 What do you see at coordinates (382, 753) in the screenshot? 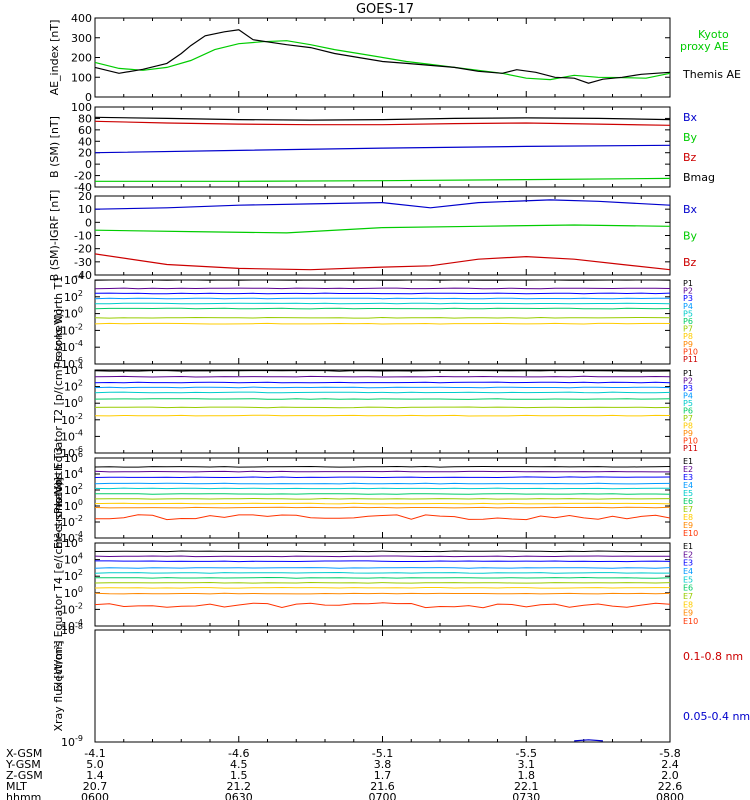
I see `x-axis-value: -5.1` at bounding box center [382, 753].